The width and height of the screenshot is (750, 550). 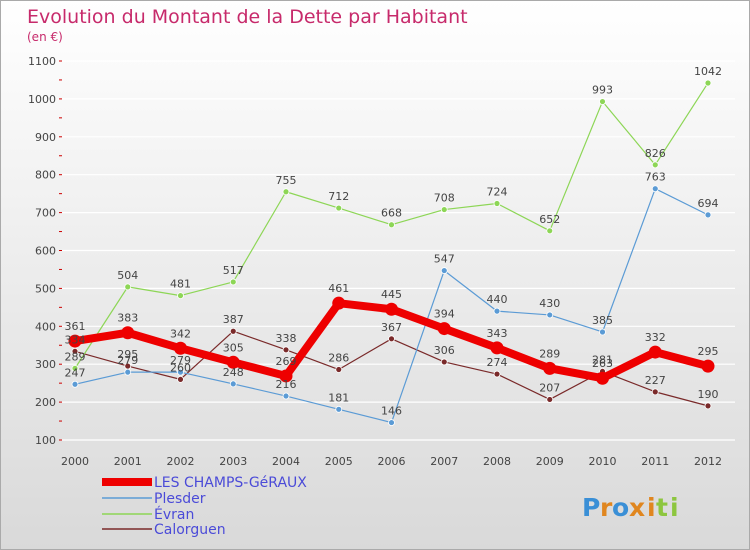 What do you see at coordinates (339, 461) in the screenshot?
I see `x-tick-label: 2005` at bounding box center [339, 461].